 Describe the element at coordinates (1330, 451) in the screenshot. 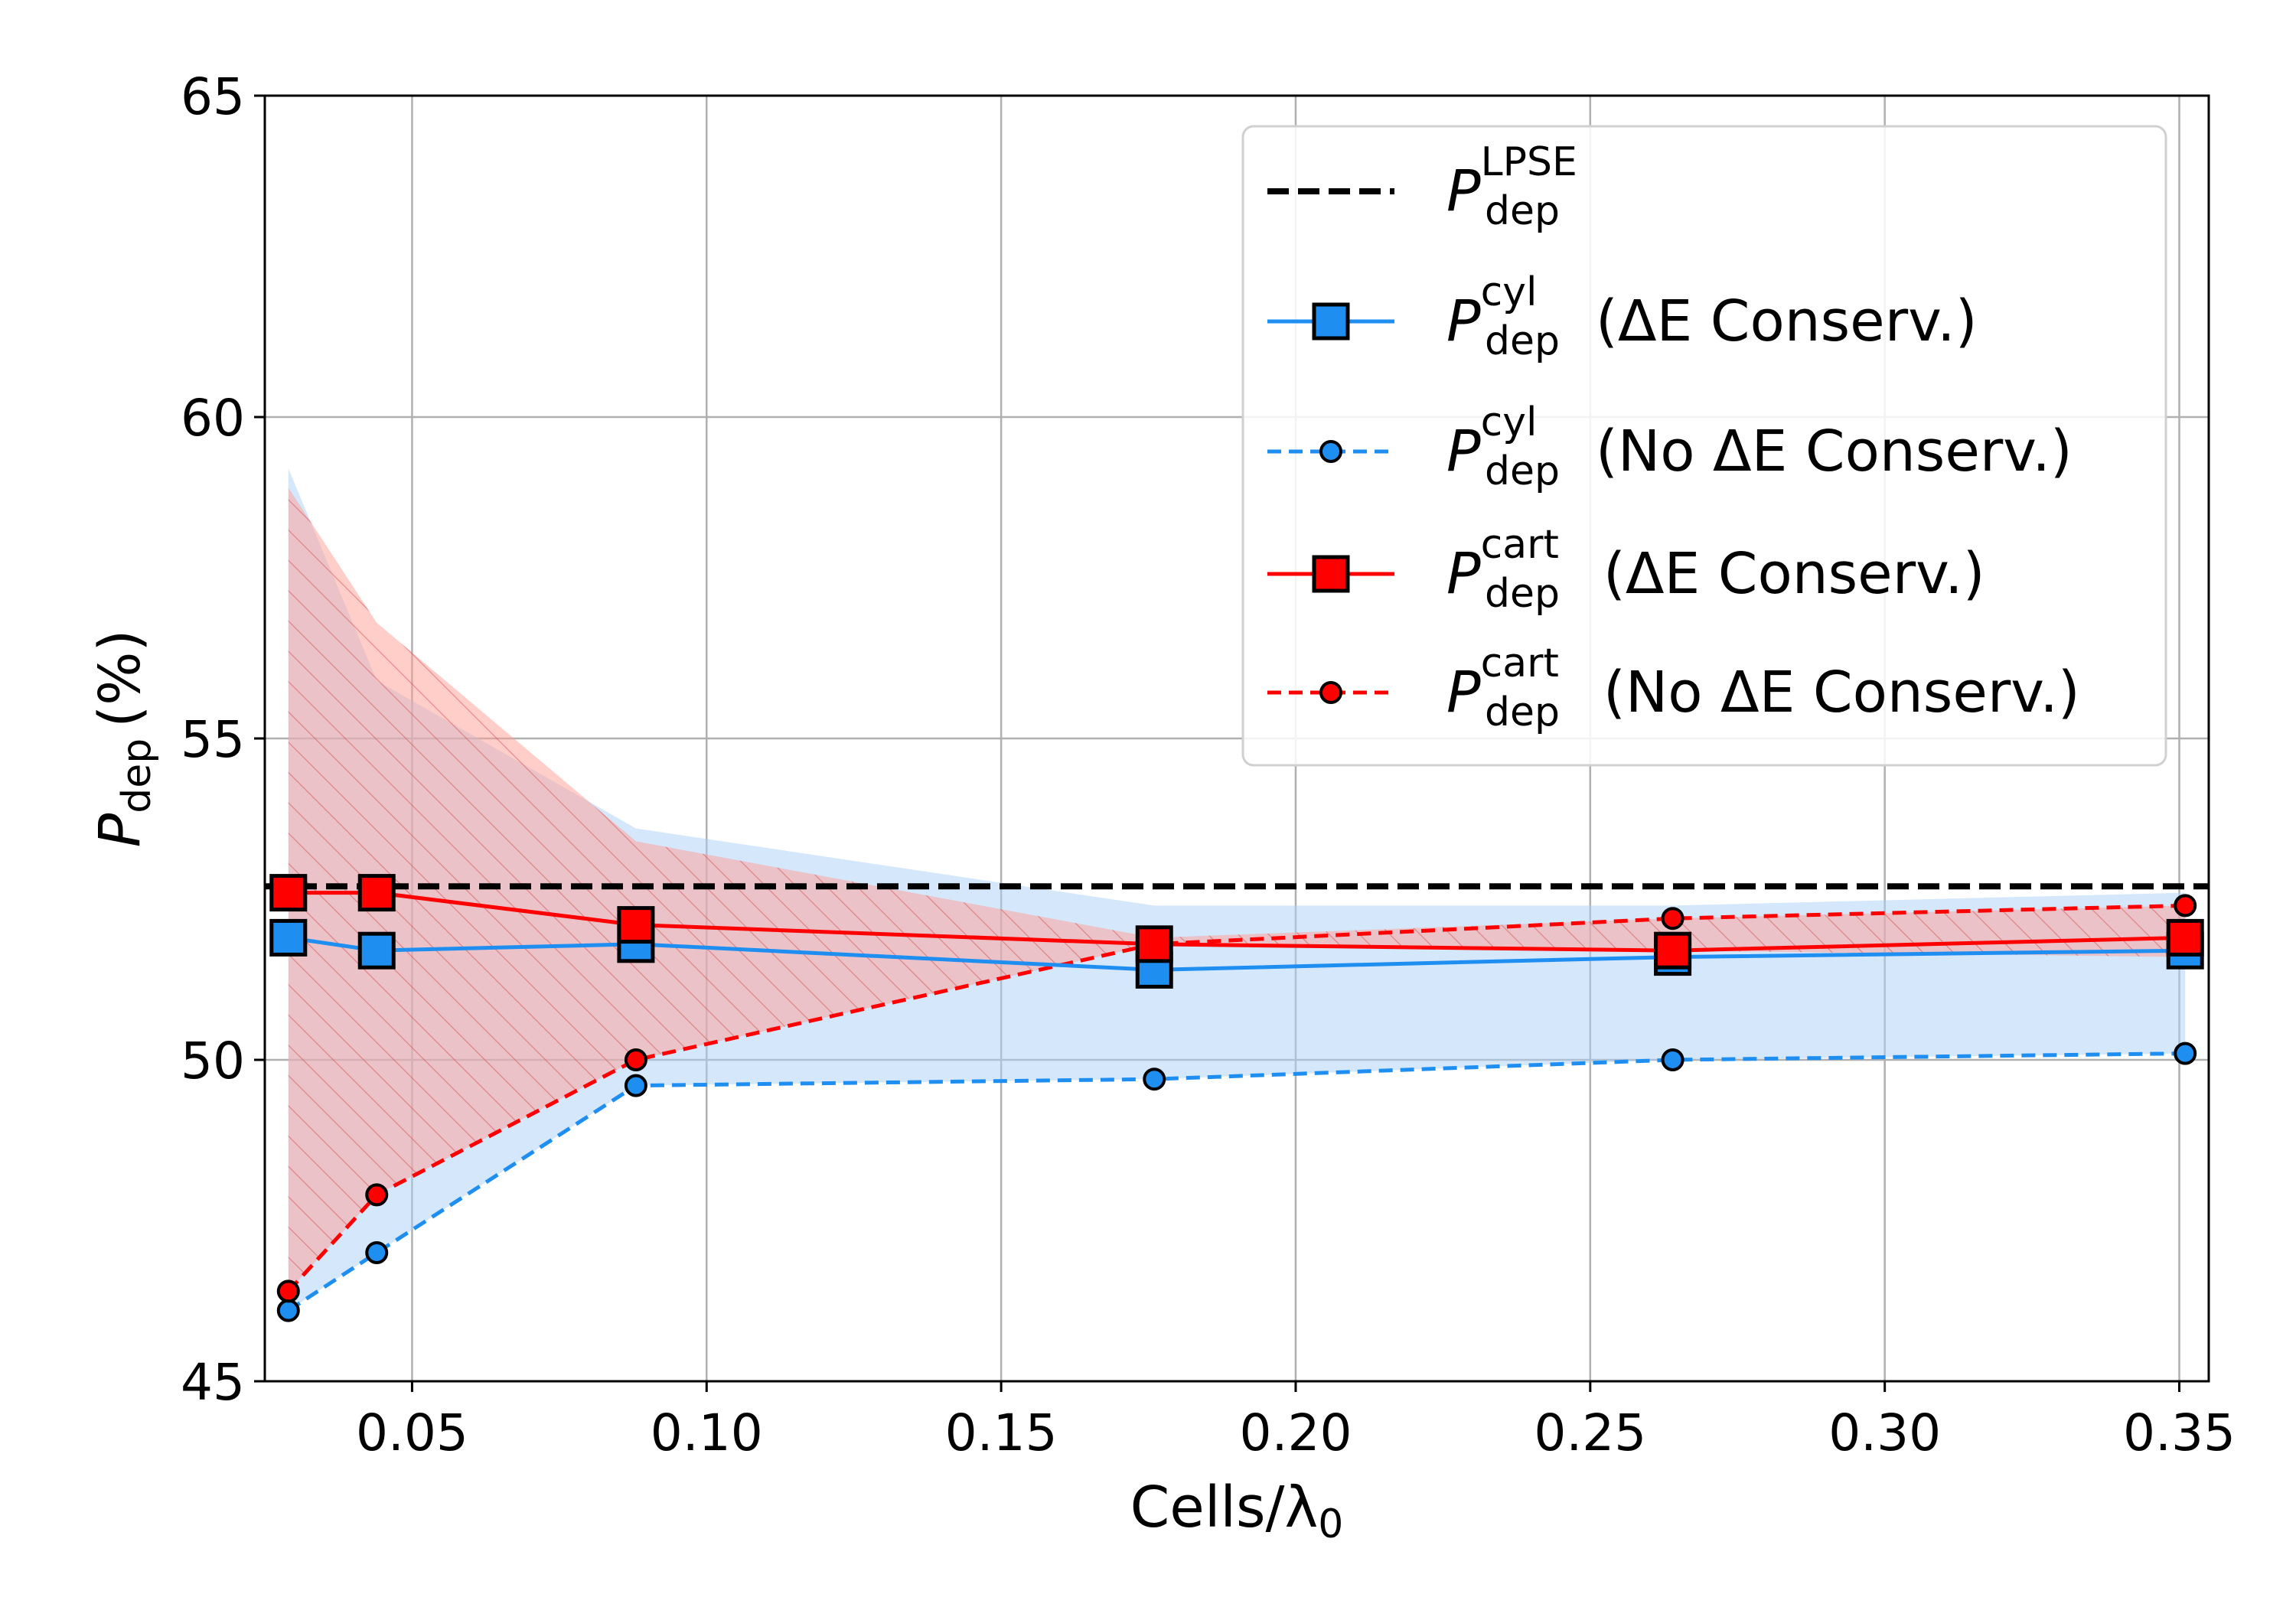

I see `legend-marker-cyl-noconserv` at that location.